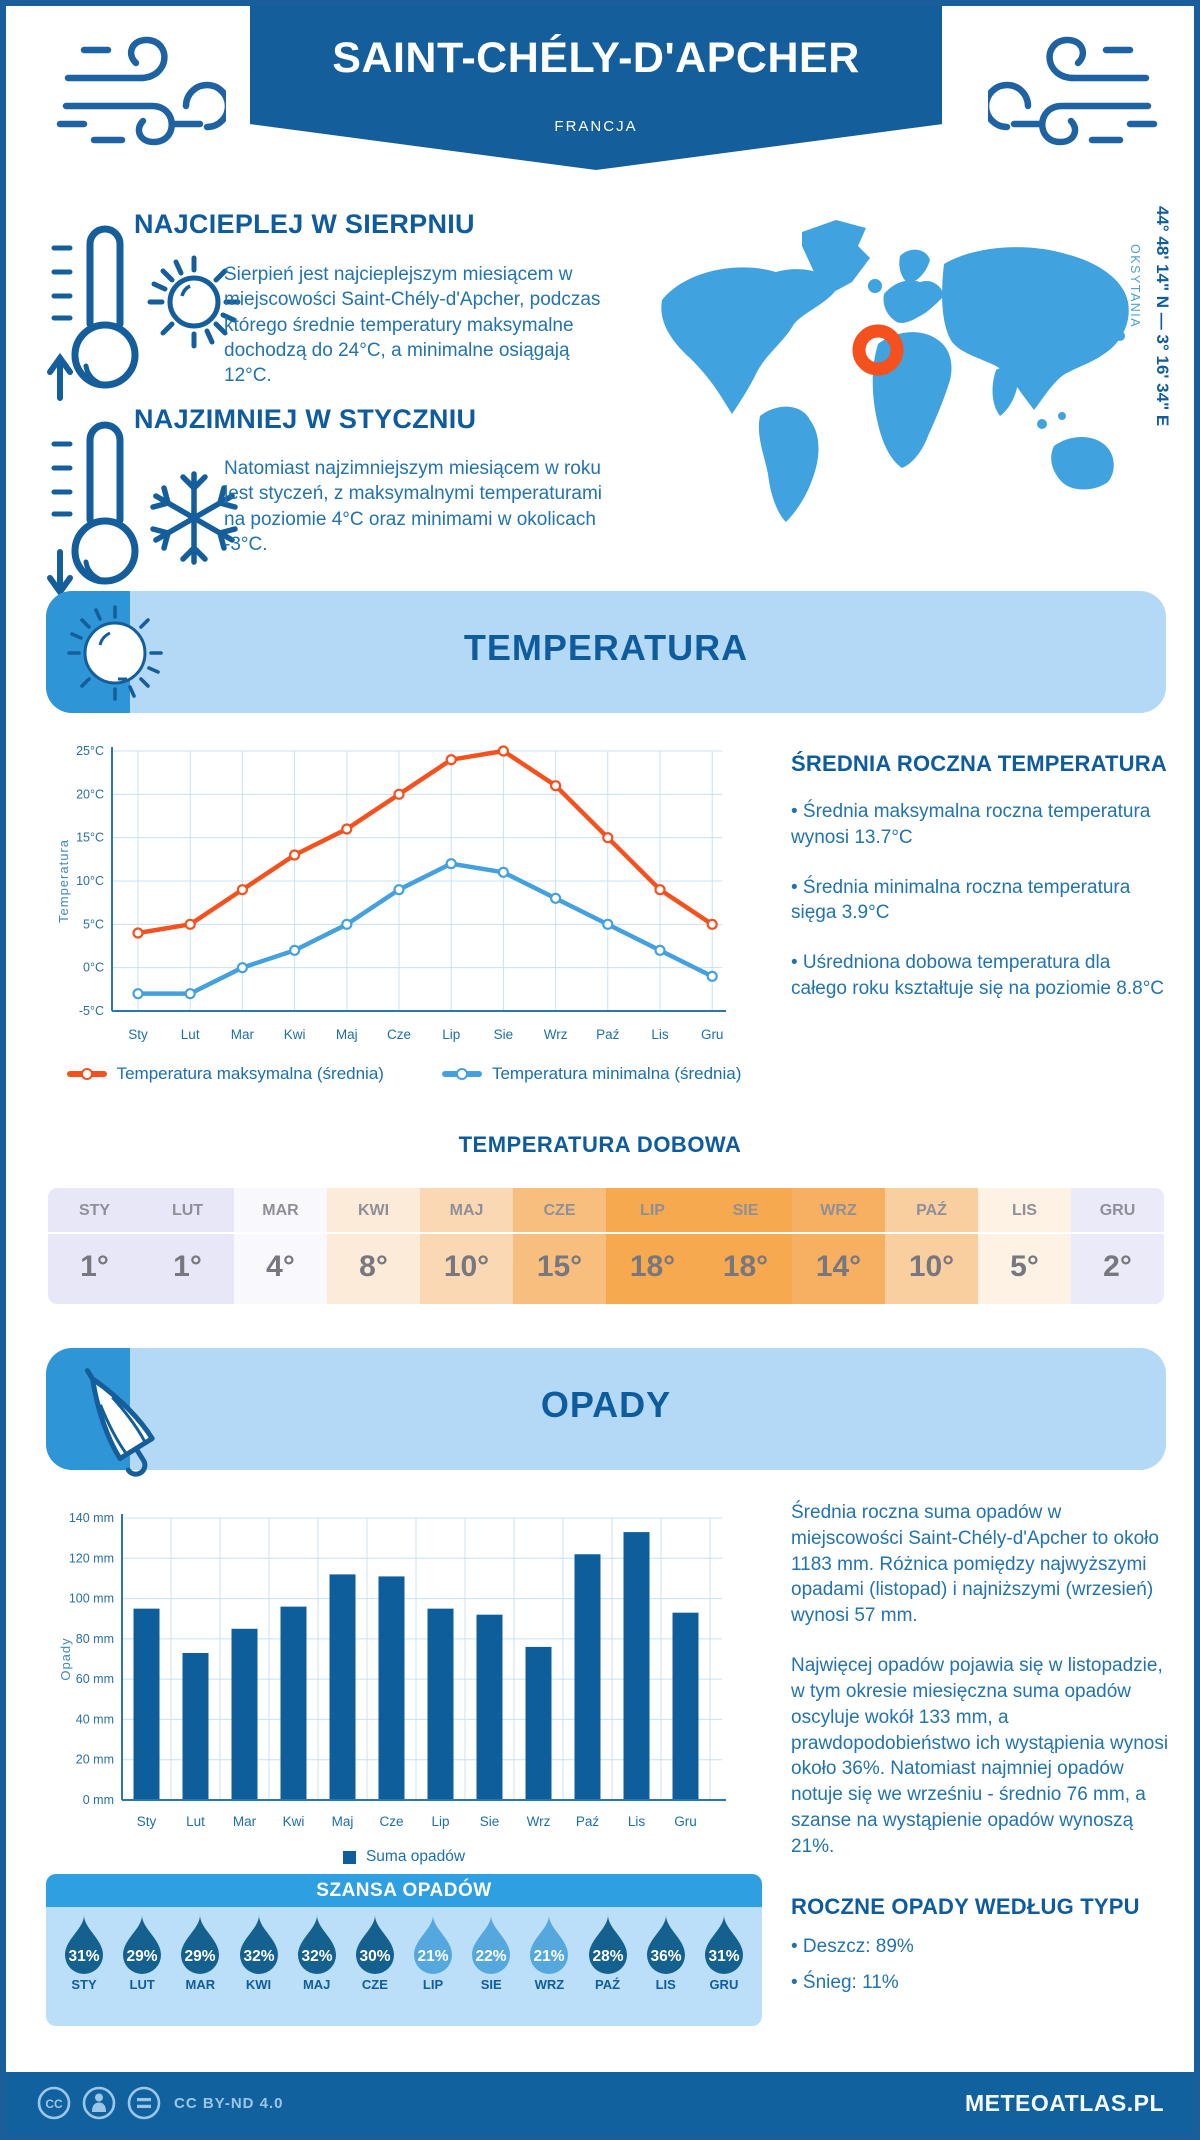 The image size is (1200, 2140). I want to click on no-derivatives-icon, so click(144, 2103).